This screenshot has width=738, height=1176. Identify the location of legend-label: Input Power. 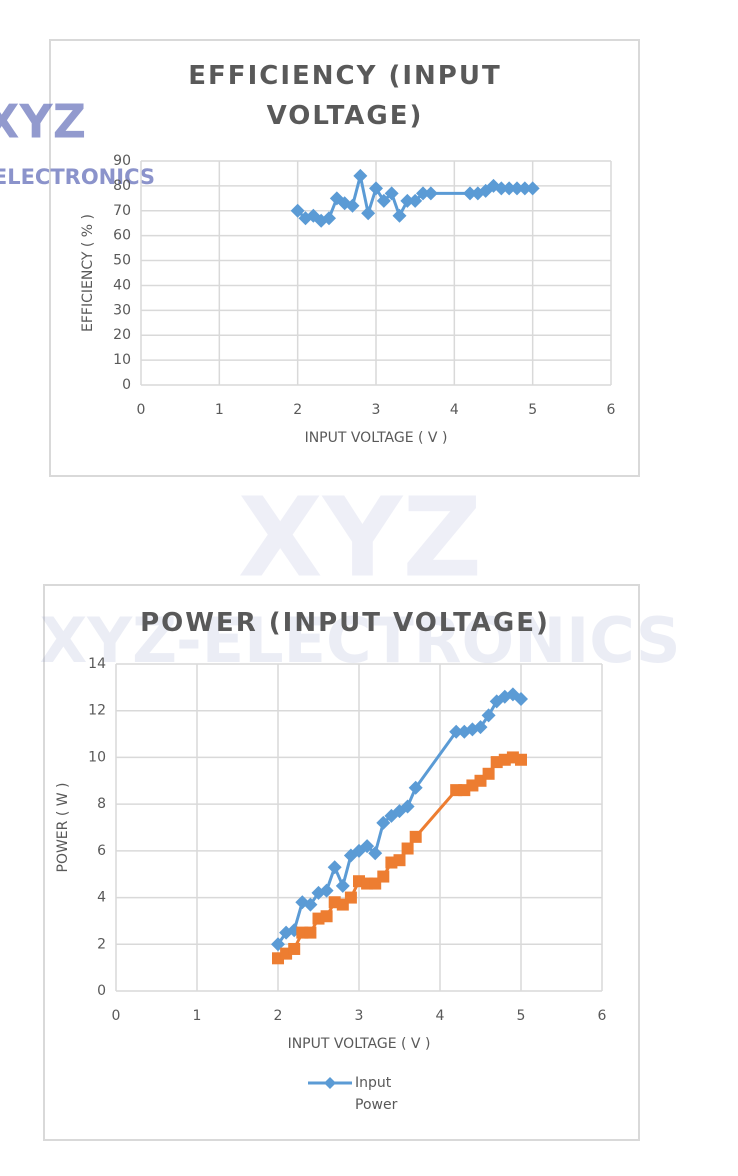
(376, 1094).